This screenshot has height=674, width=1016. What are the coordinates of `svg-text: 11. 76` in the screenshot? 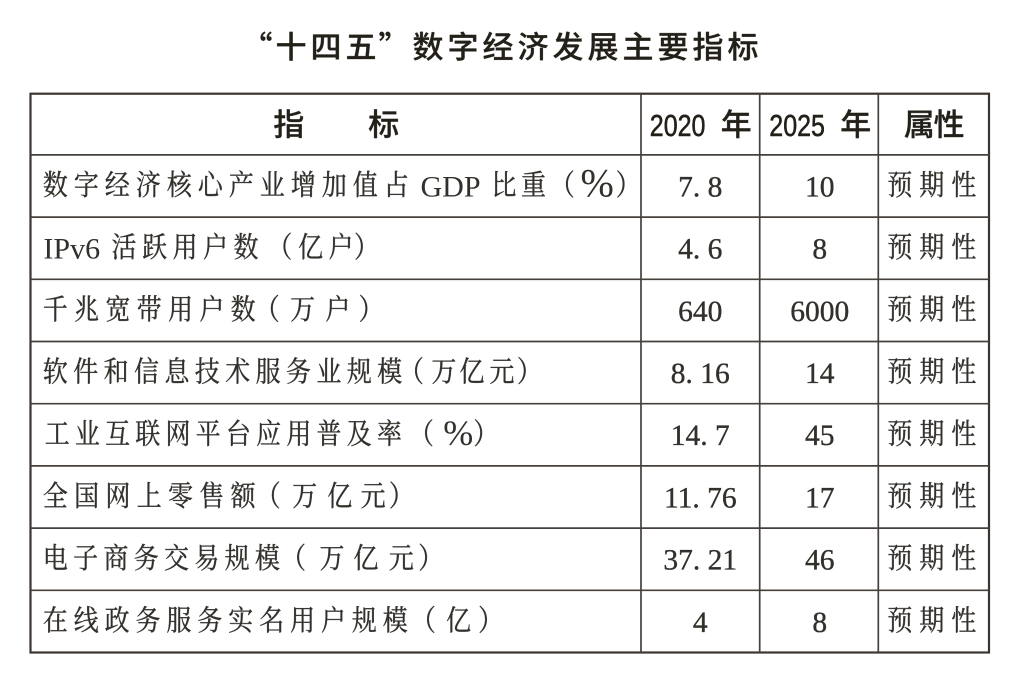 It's located at (700, 498).